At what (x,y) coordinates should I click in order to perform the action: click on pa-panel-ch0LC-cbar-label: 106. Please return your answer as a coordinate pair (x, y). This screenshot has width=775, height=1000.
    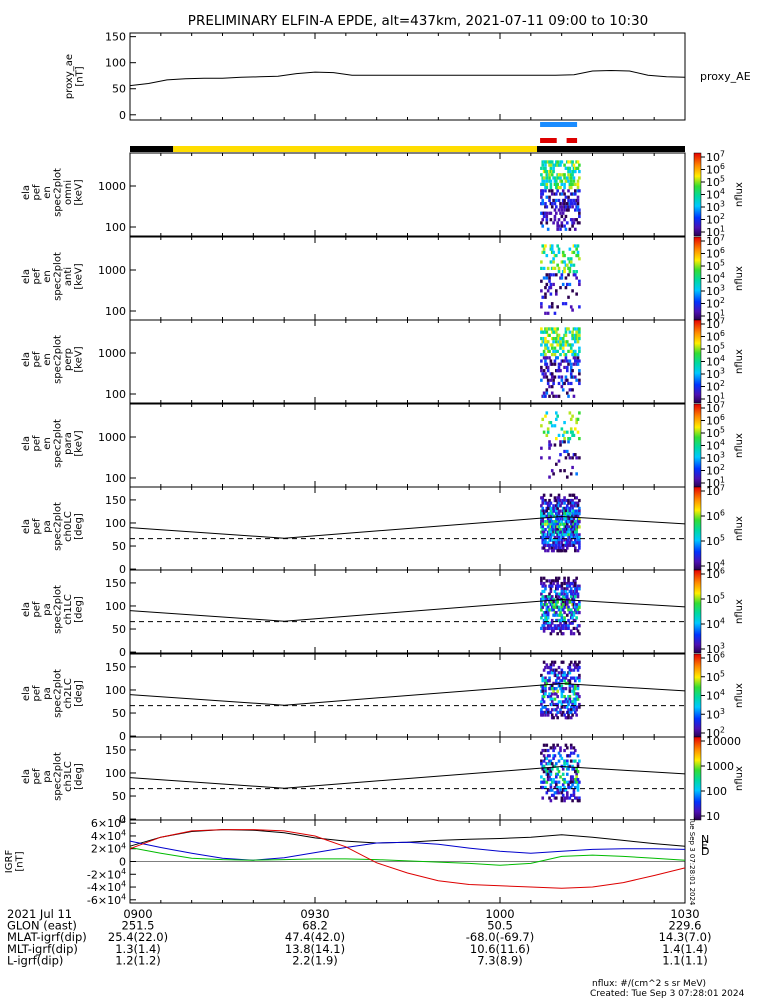
    Looking at the image, I should click on (715, 516).